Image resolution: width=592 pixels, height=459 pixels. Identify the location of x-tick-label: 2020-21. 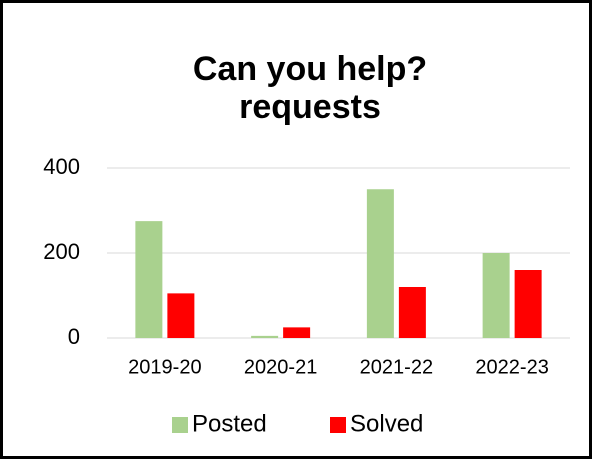
(280, 367).